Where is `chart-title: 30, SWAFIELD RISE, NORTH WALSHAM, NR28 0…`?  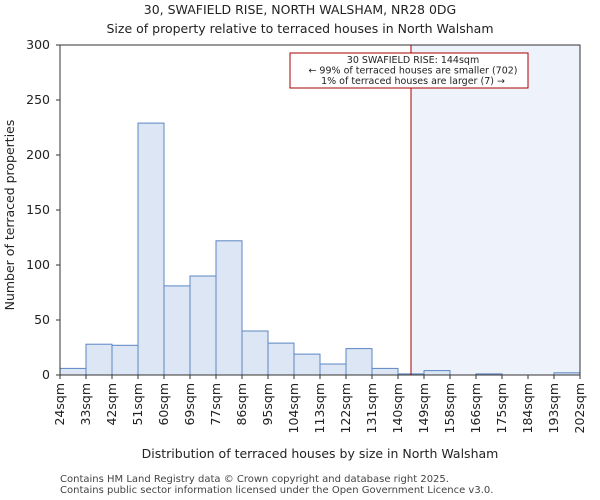
chart-title: 30, SWAFIELD RISE, NORTH WALSHAM, NR28 0… is located at coordinates (300, 9).